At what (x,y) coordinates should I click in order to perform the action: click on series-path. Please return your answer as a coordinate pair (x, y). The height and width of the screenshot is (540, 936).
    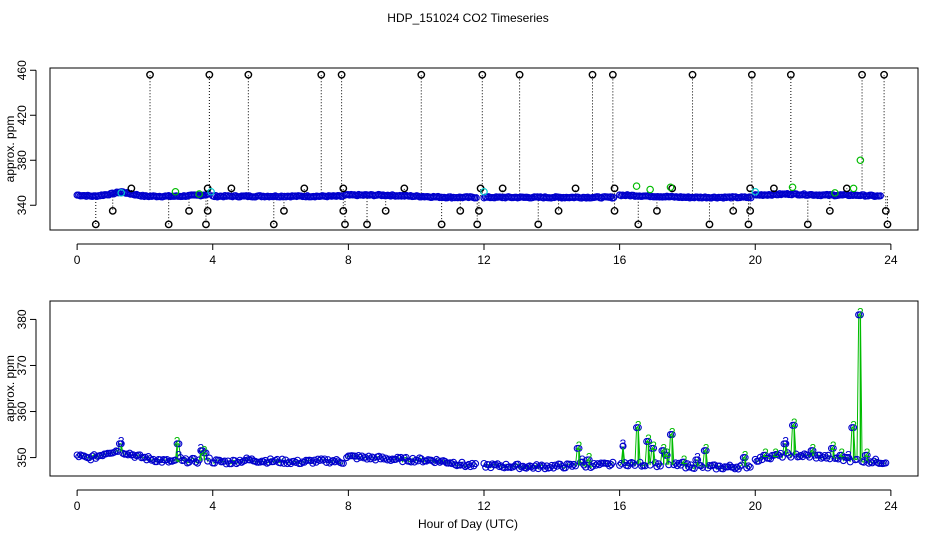
    Looking at the image, I should click on (820, 389).